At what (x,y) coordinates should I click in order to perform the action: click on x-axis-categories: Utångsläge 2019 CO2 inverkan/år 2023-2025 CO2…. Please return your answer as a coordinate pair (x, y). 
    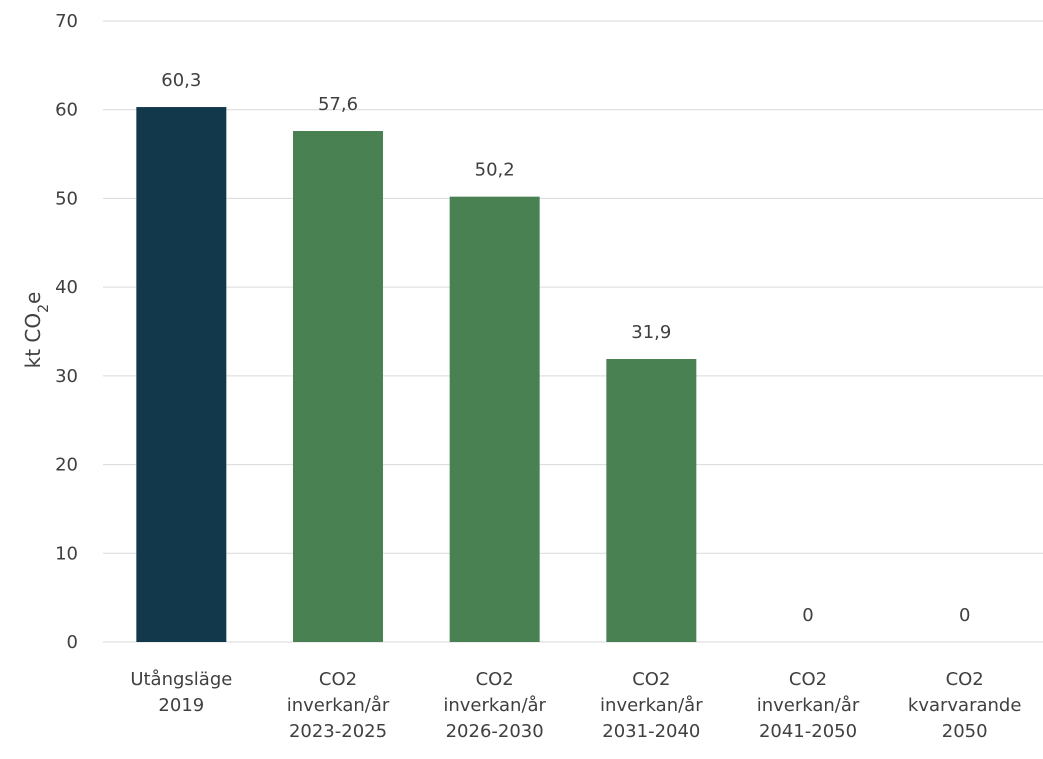
    Looking at the image, I should click on (575, 705).